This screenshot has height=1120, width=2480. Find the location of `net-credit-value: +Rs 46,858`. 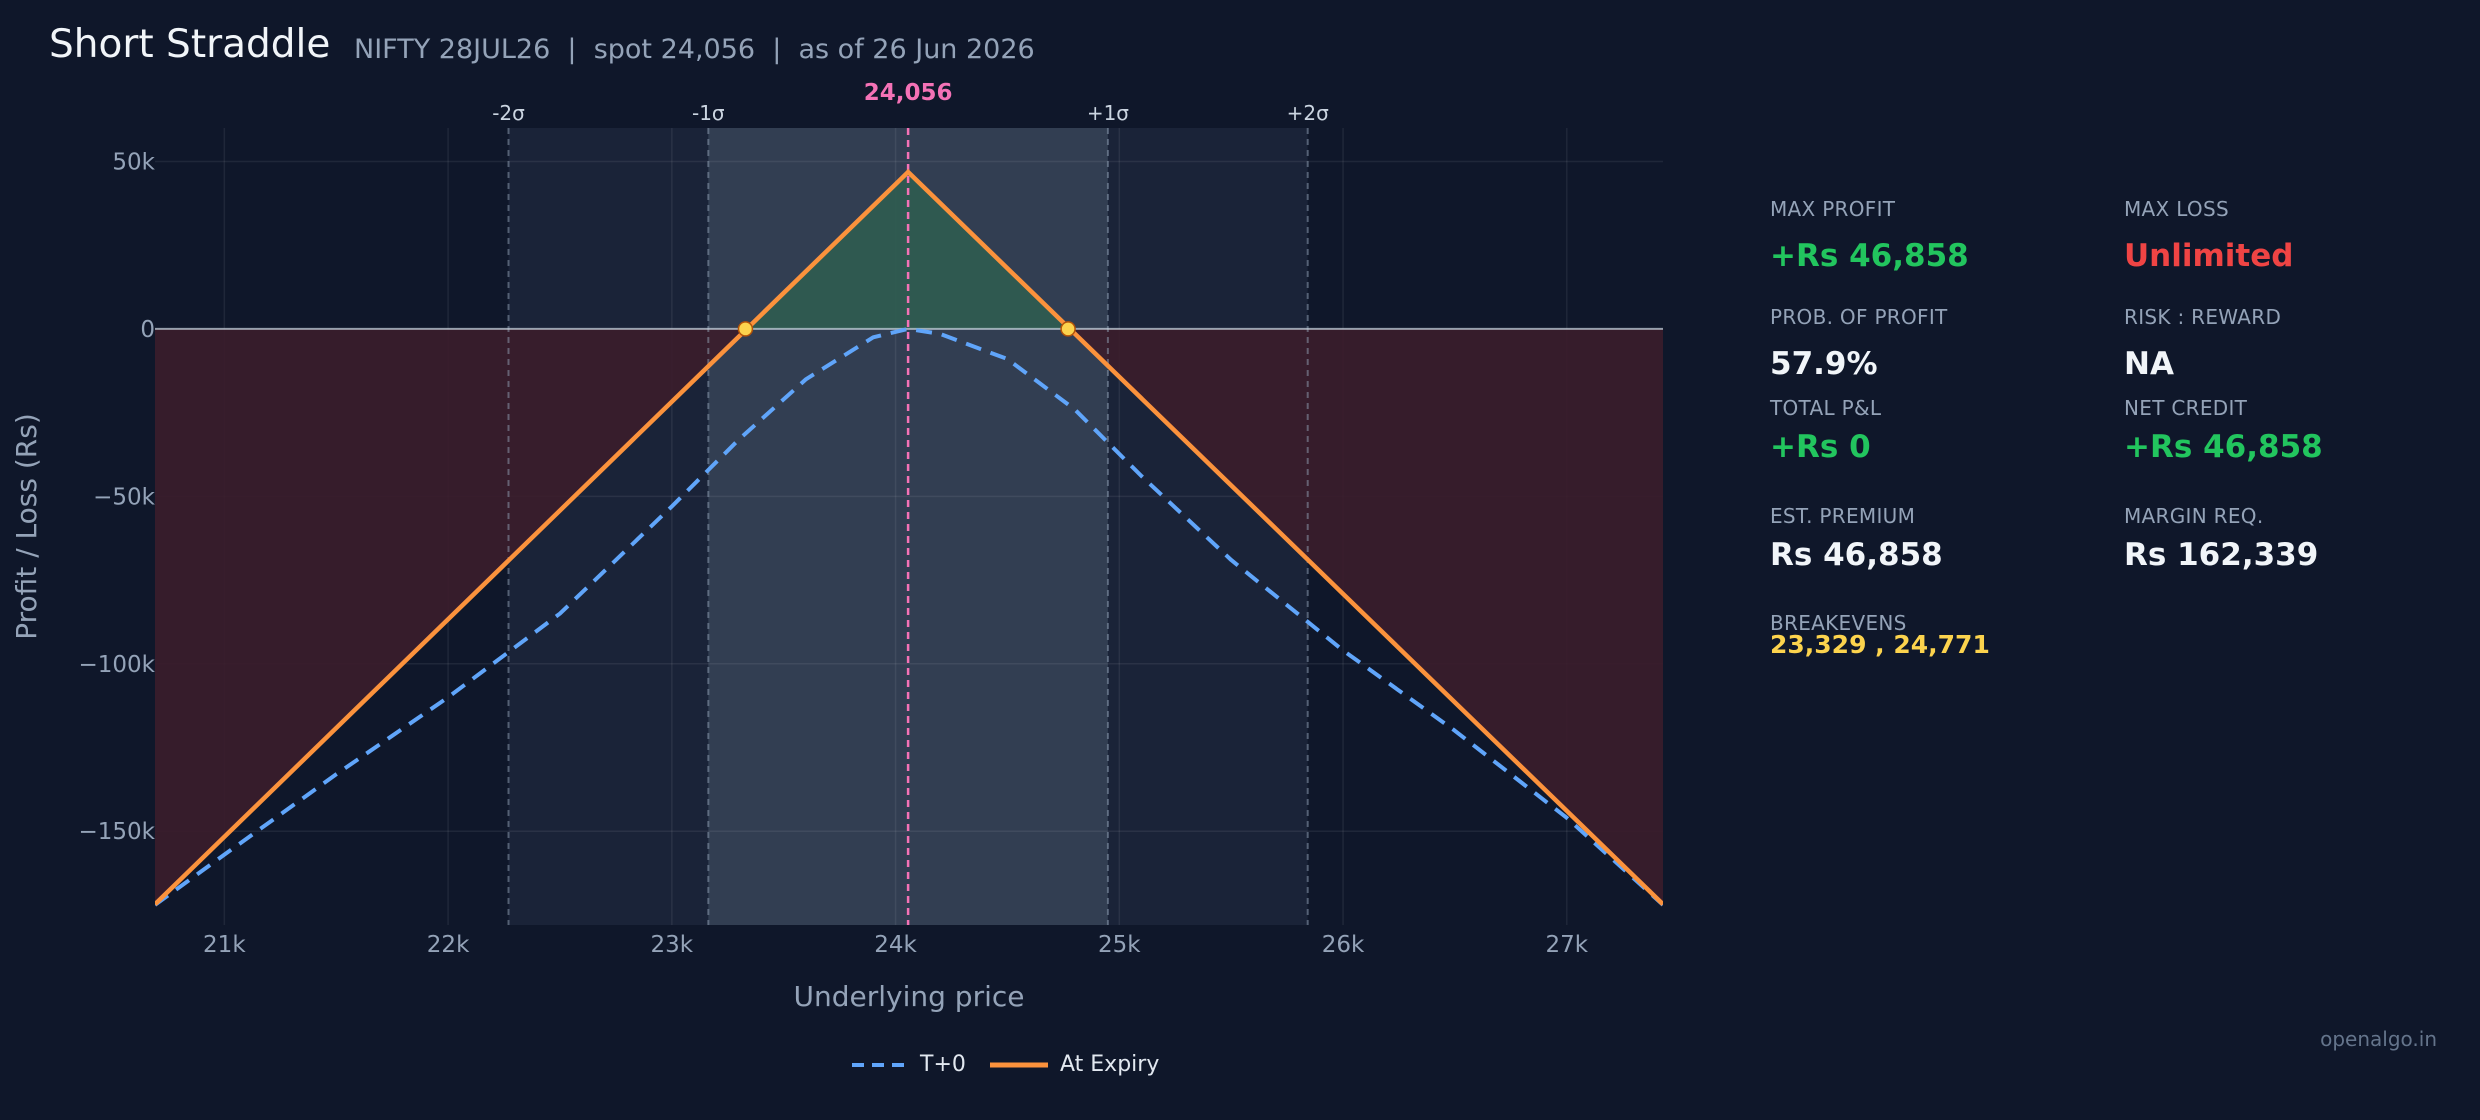

net-credit-value: +Rs 46,858 is located at coordinates (2223, 447).